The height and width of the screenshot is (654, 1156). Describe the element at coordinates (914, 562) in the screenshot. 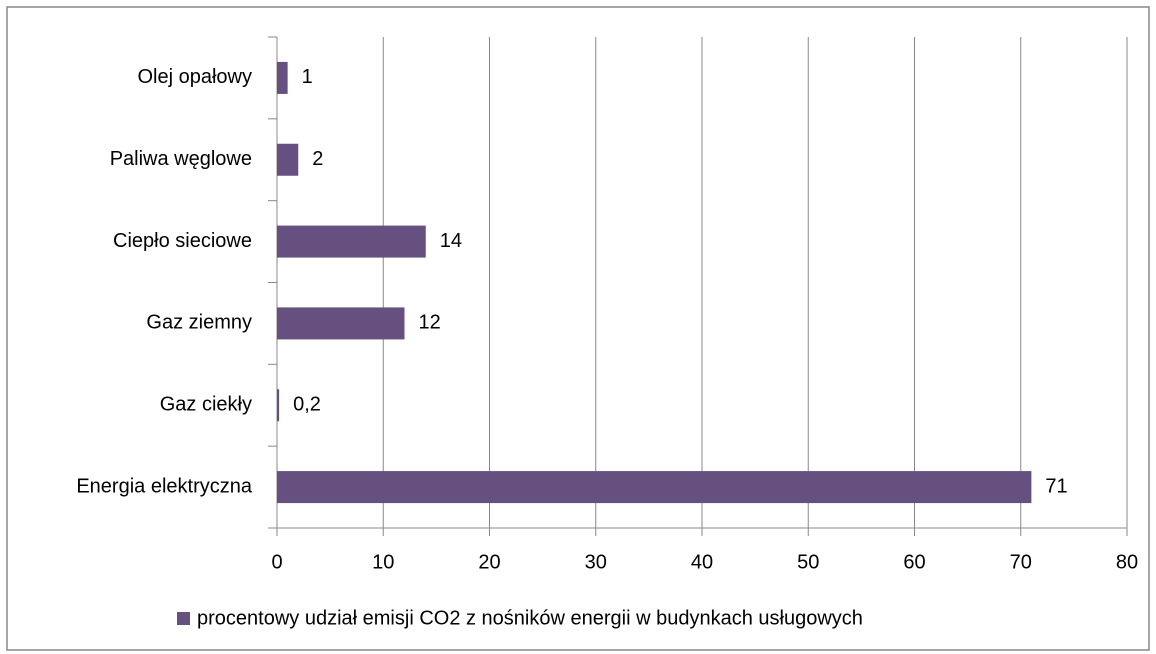

I see `x-tick-label: 60` at that location.